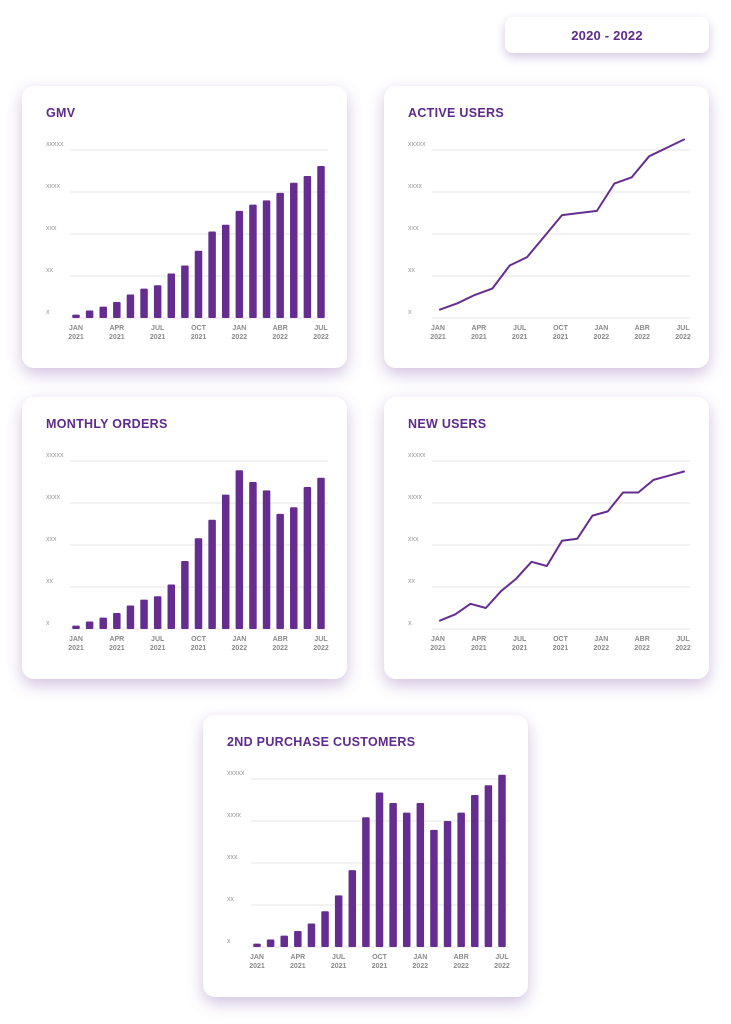 Image resolution: width=731 pixels, height=1024 pixels. I want to click on new-y-tick-label: x, so click(410, 623).